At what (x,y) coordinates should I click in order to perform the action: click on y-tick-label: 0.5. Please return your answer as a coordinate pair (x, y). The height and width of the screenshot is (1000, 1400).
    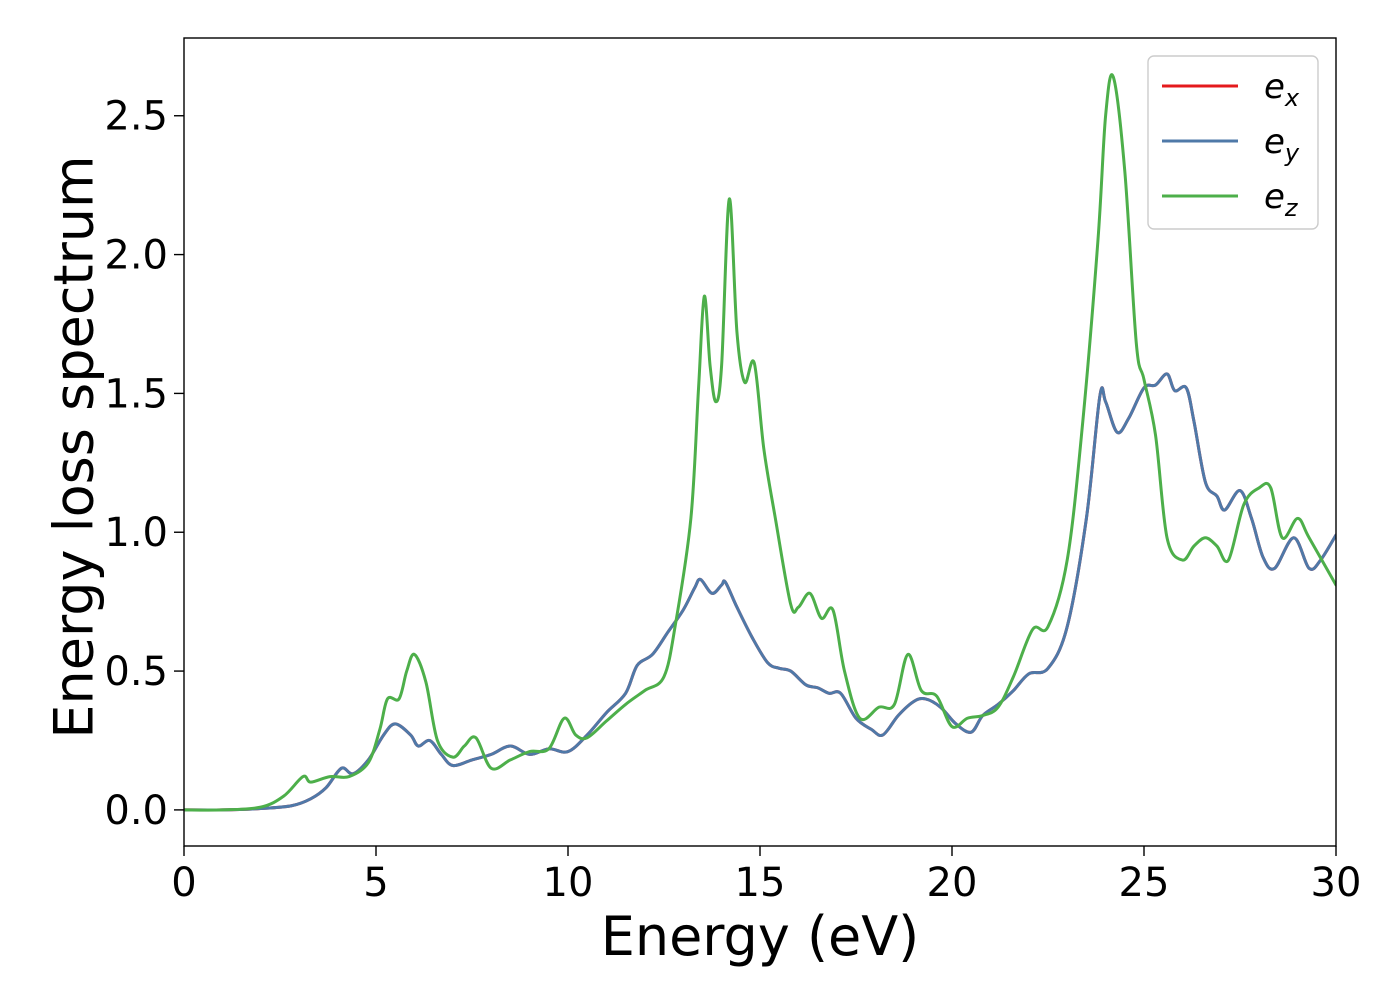
    Looking at the image, I should click on (136, 672).